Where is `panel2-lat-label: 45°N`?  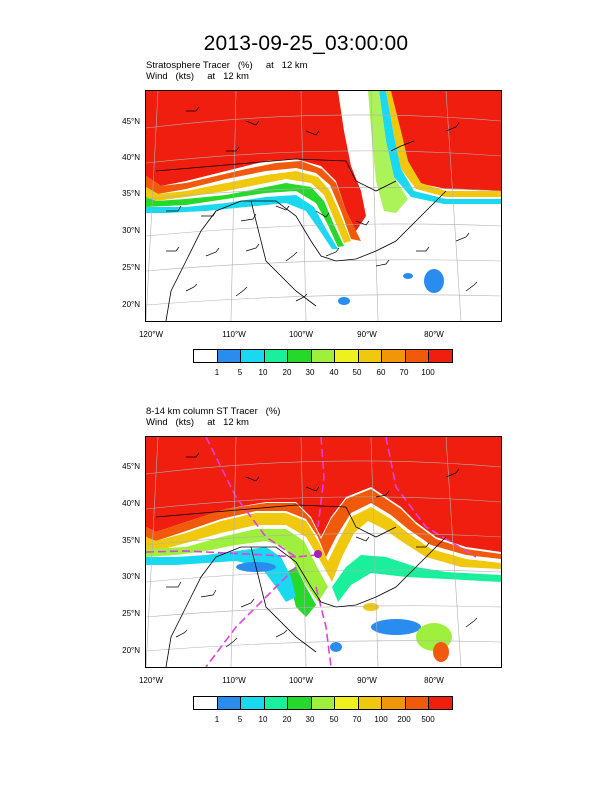
panel2-lat-label: 45°N is located at coordinates (131, 466).